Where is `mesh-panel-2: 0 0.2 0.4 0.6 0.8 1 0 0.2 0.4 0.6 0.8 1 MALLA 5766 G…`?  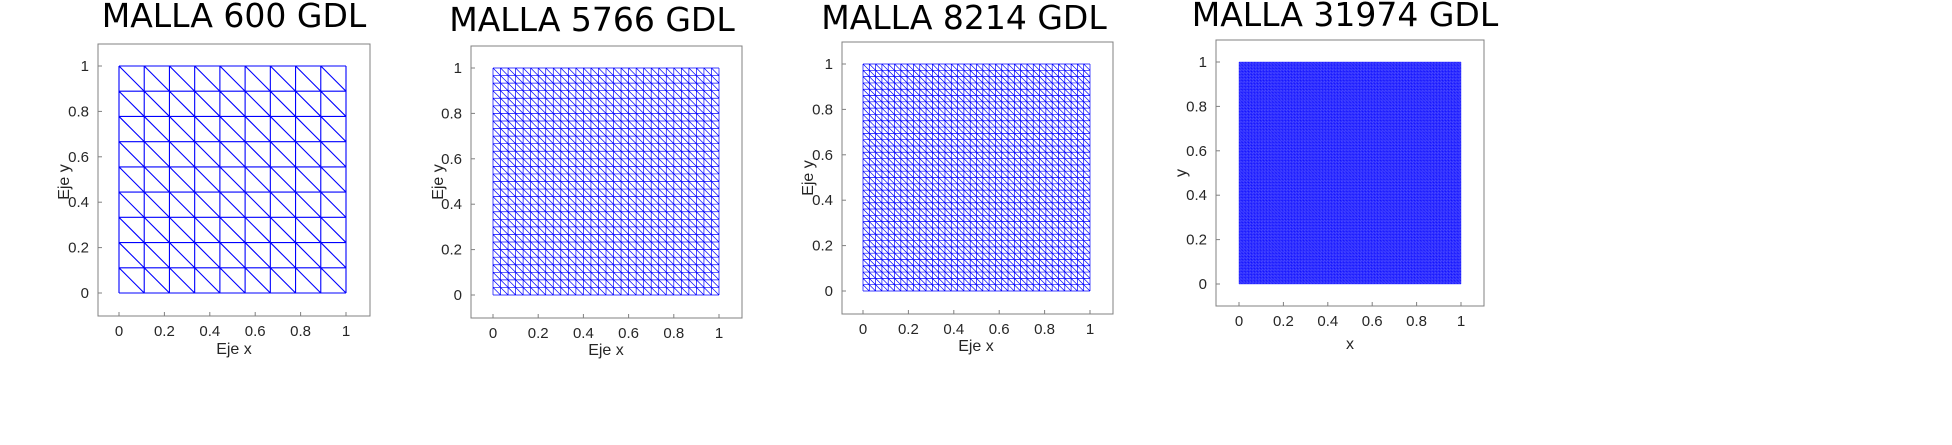
mesh-panel-2: 0 0.2 0.4 0.6 0.8 1 0 0.2 0.4 0.6 0.8 1 MALLA 5766 G… is located at coordinates (586, 179).